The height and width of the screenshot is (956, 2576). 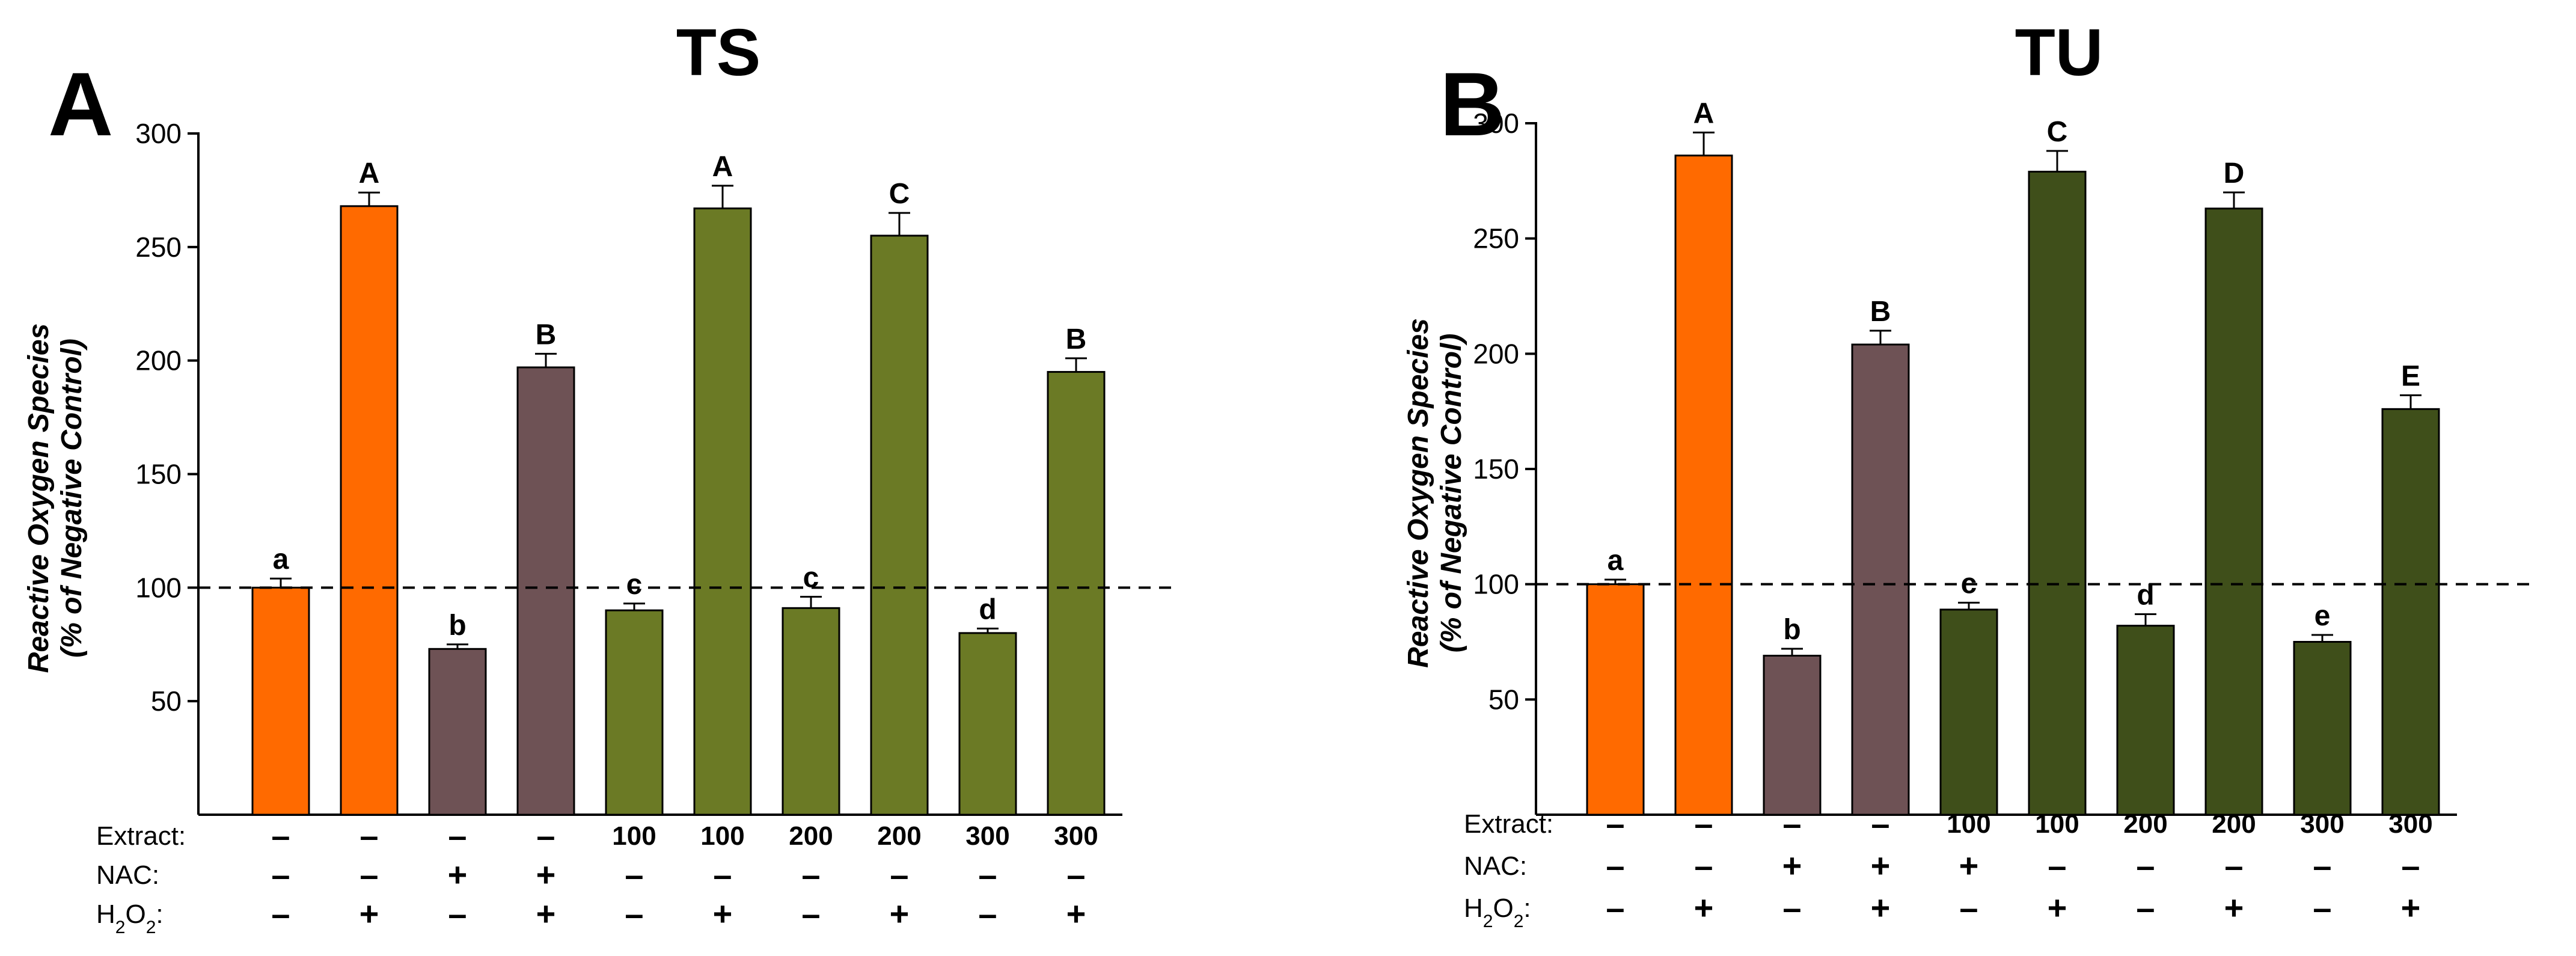 I want to click on significance-label: a, so click(x=281, y=559).